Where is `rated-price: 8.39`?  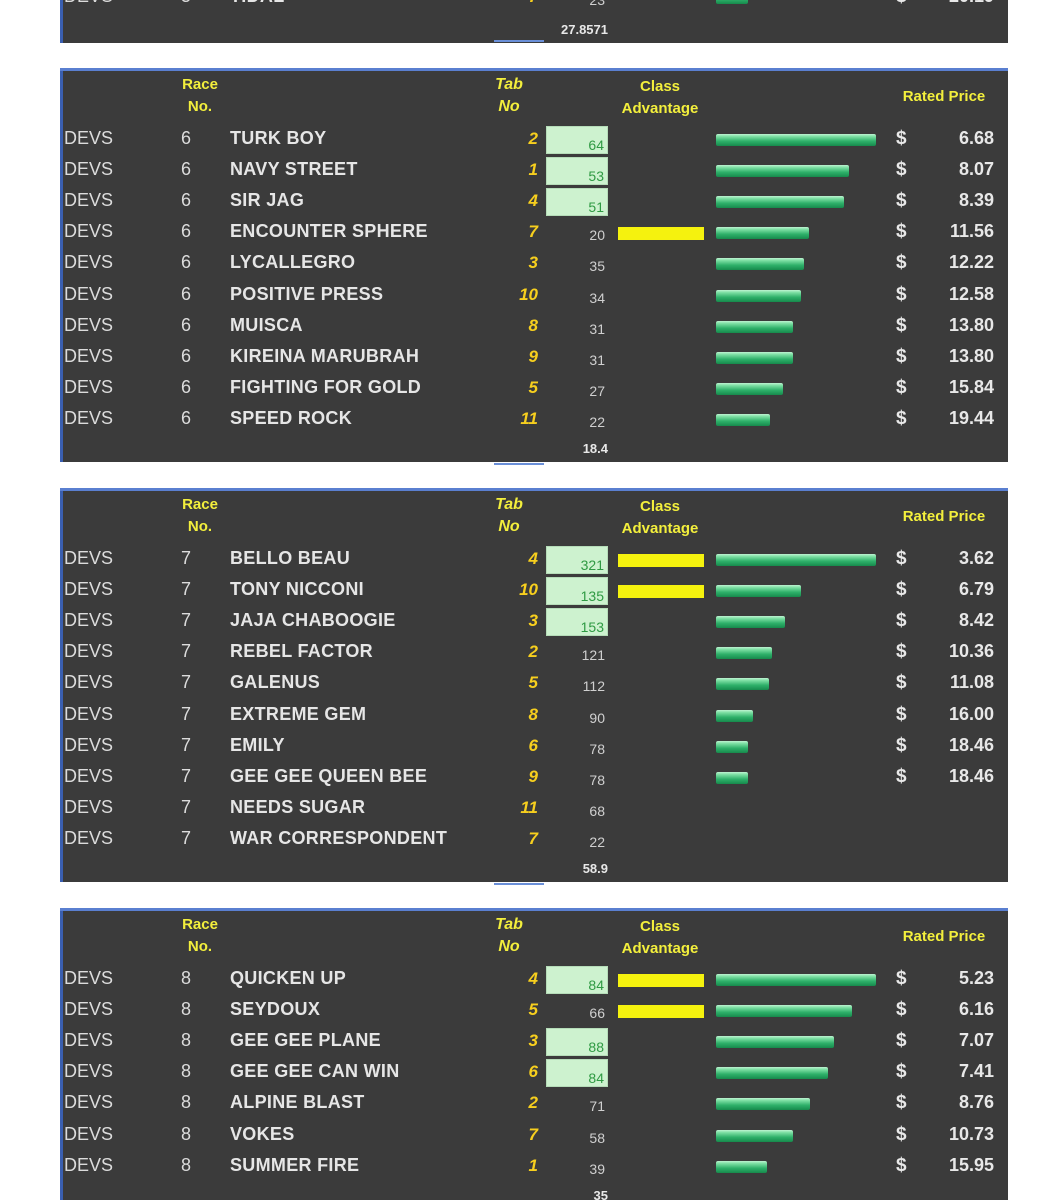
rated-price: 8.39 is located at coordinates (976, 200).